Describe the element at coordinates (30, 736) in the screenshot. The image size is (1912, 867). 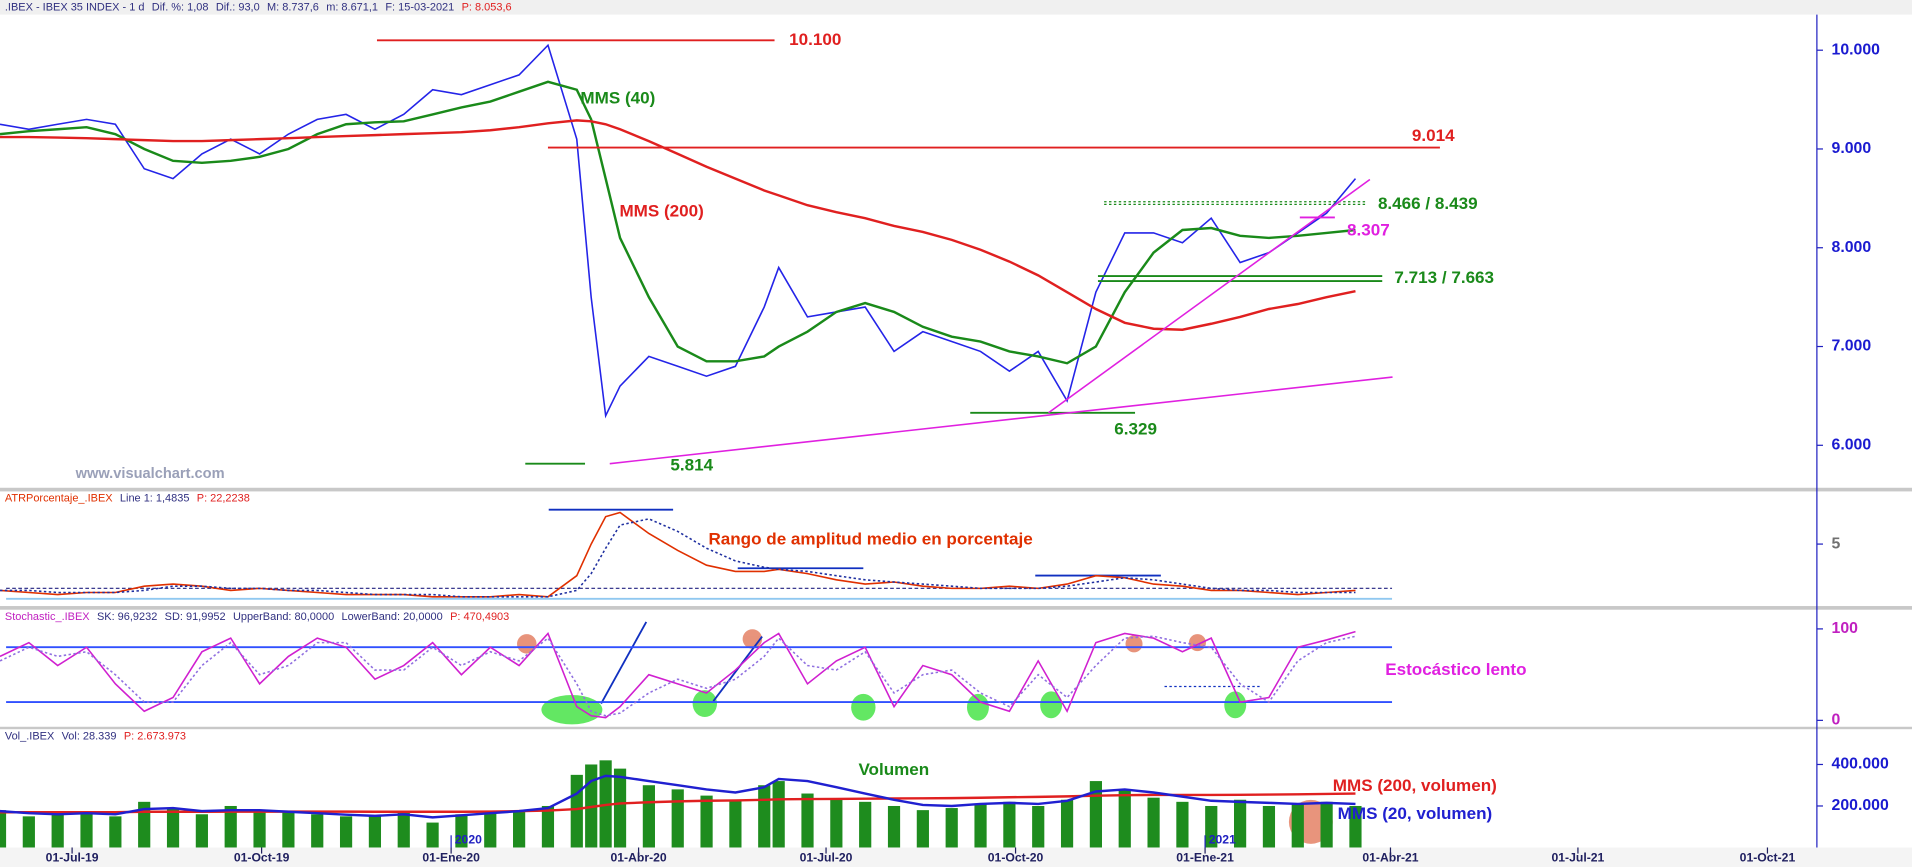
I see `header-item: Vol_.IBEX` at that location.